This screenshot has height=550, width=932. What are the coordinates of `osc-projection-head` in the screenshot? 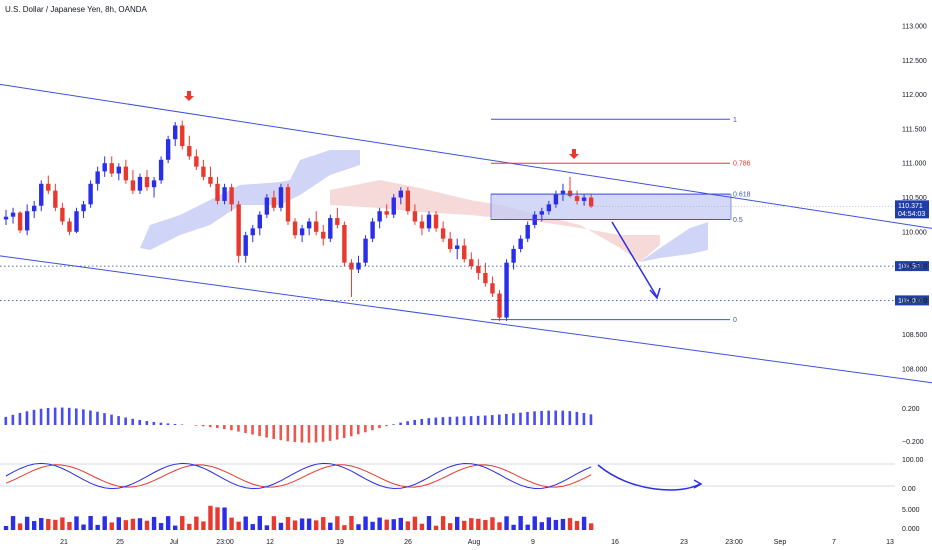 It's located at (698, 484).